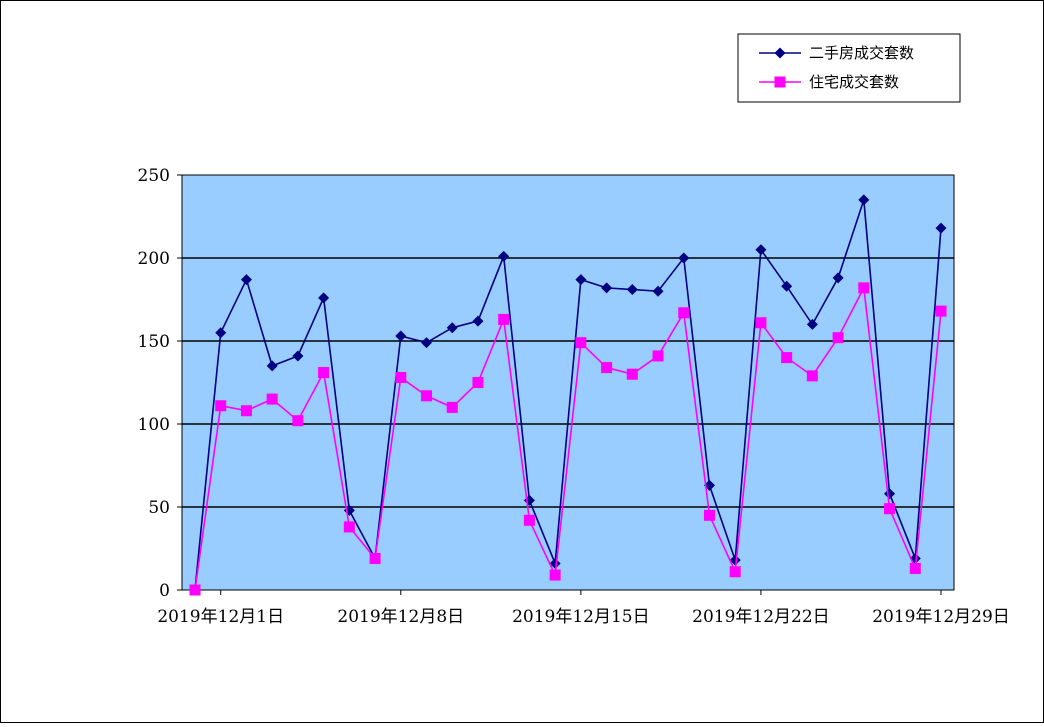 The image size is (1044, 727). I want to click on legend-item: 住宅成交套数, so click(829, 82).